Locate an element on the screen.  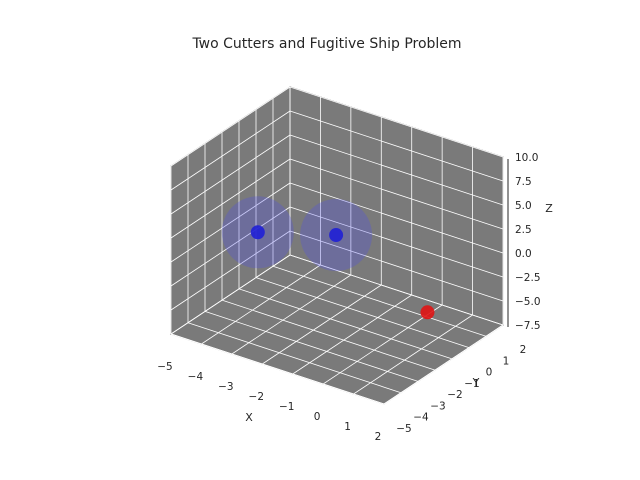
x-tick-label: 2 is located at coordinates (378, 437).